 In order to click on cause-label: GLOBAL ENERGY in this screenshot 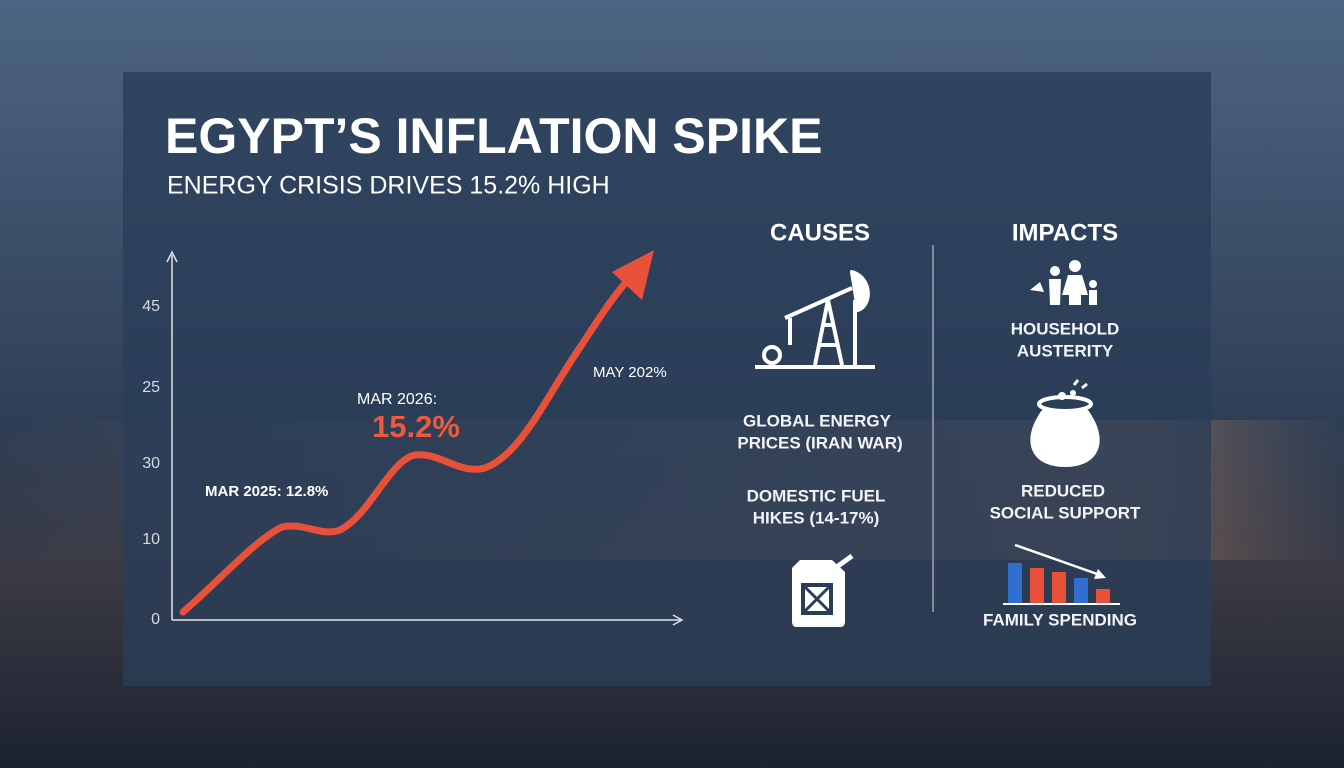, I will do `click(817, 420)`.